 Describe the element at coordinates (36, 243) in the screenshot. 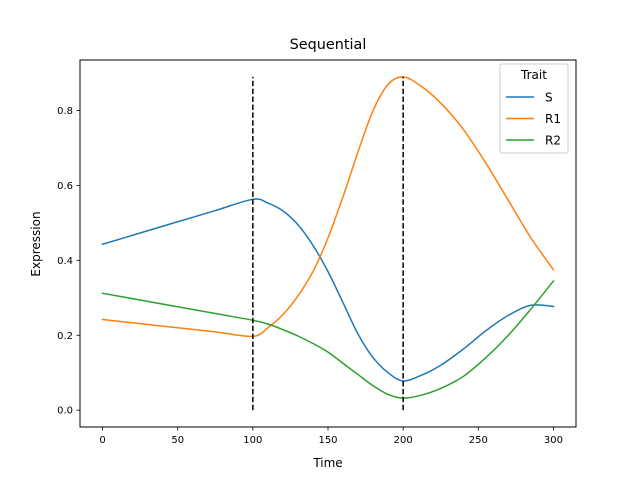

I see `y-axis-label: Expression` at that location.